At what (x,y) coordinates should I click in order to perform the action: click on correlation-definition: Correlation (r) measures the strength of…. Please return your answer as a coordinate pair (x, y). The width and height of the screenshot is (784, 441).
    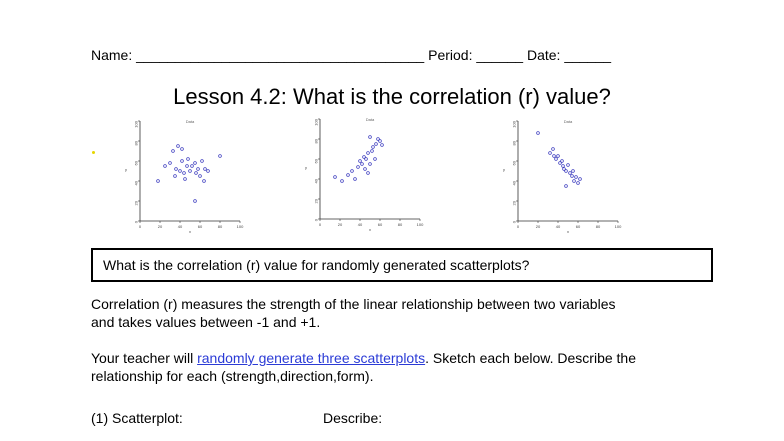
    Looking at the image, I should click on (353, 313).